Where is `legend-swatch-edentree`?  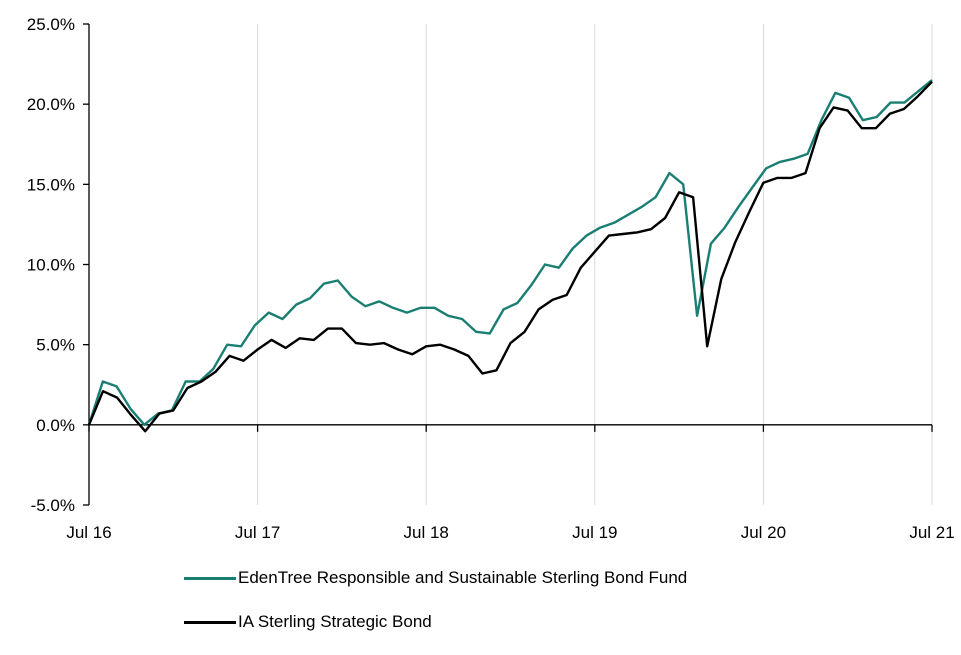
legend-swatch-edentree is located at coordinates (210, 578).